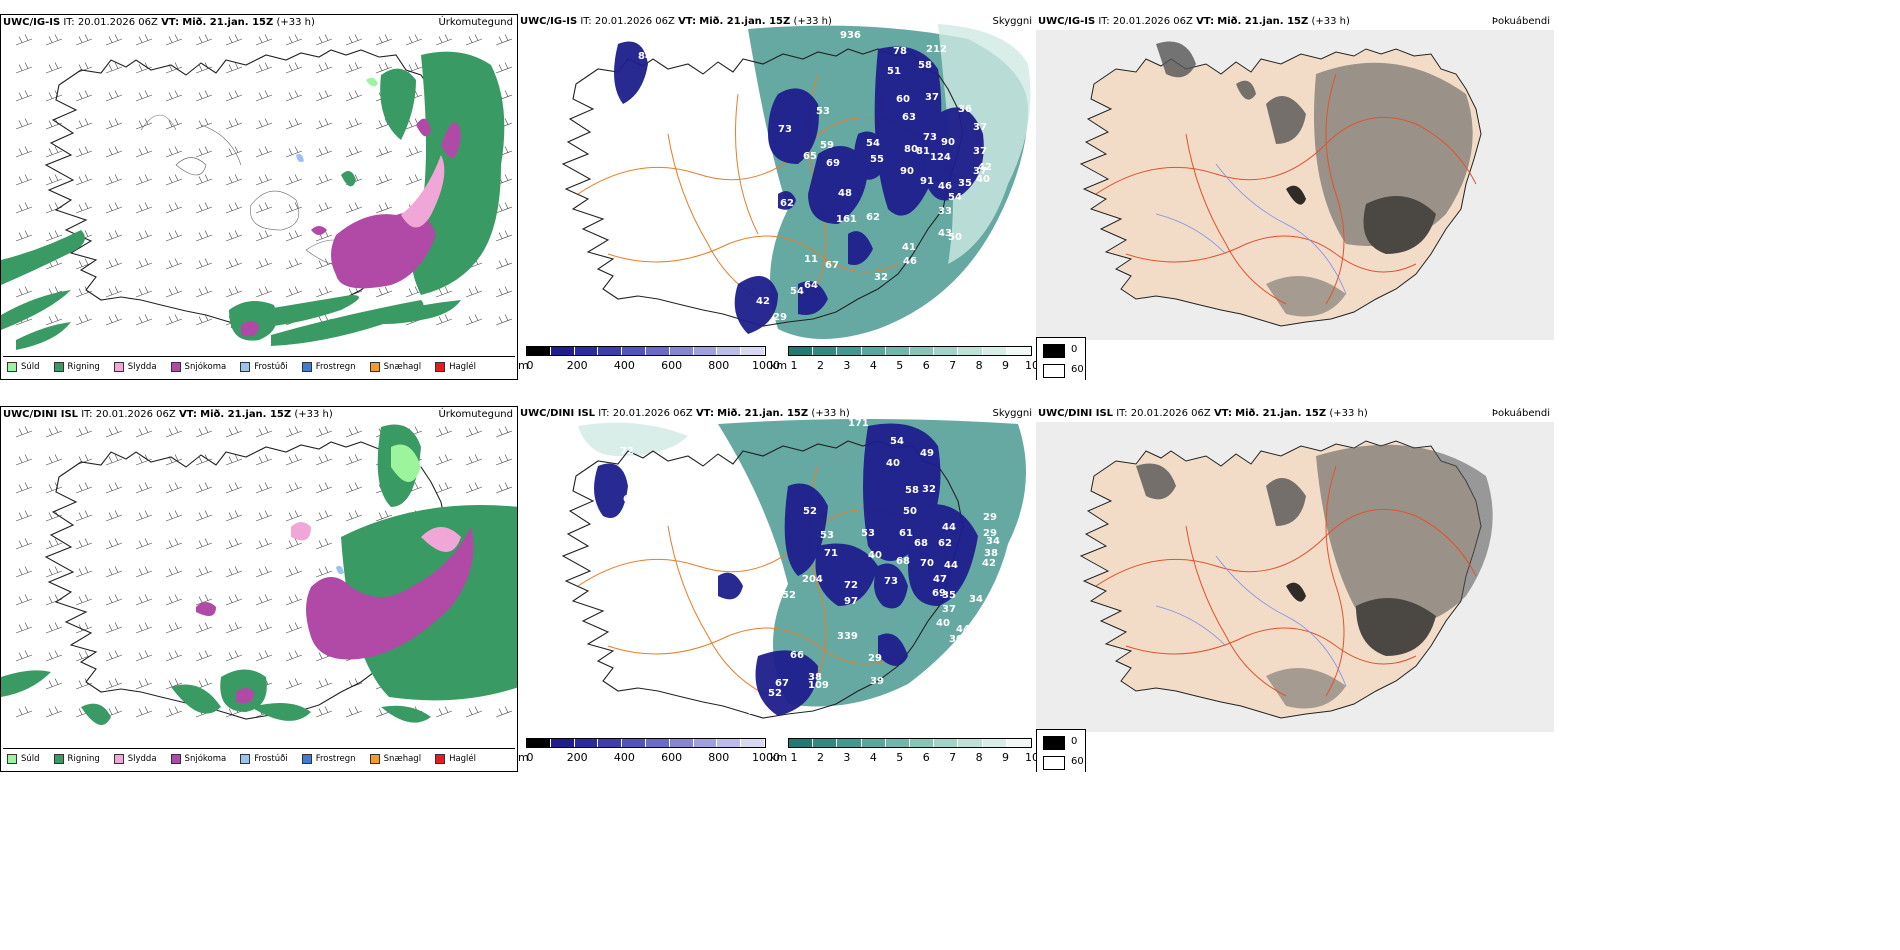 This screenshot has height=950, width=1900. I want to click on colorbar-tick: 4, so click(873, 757).